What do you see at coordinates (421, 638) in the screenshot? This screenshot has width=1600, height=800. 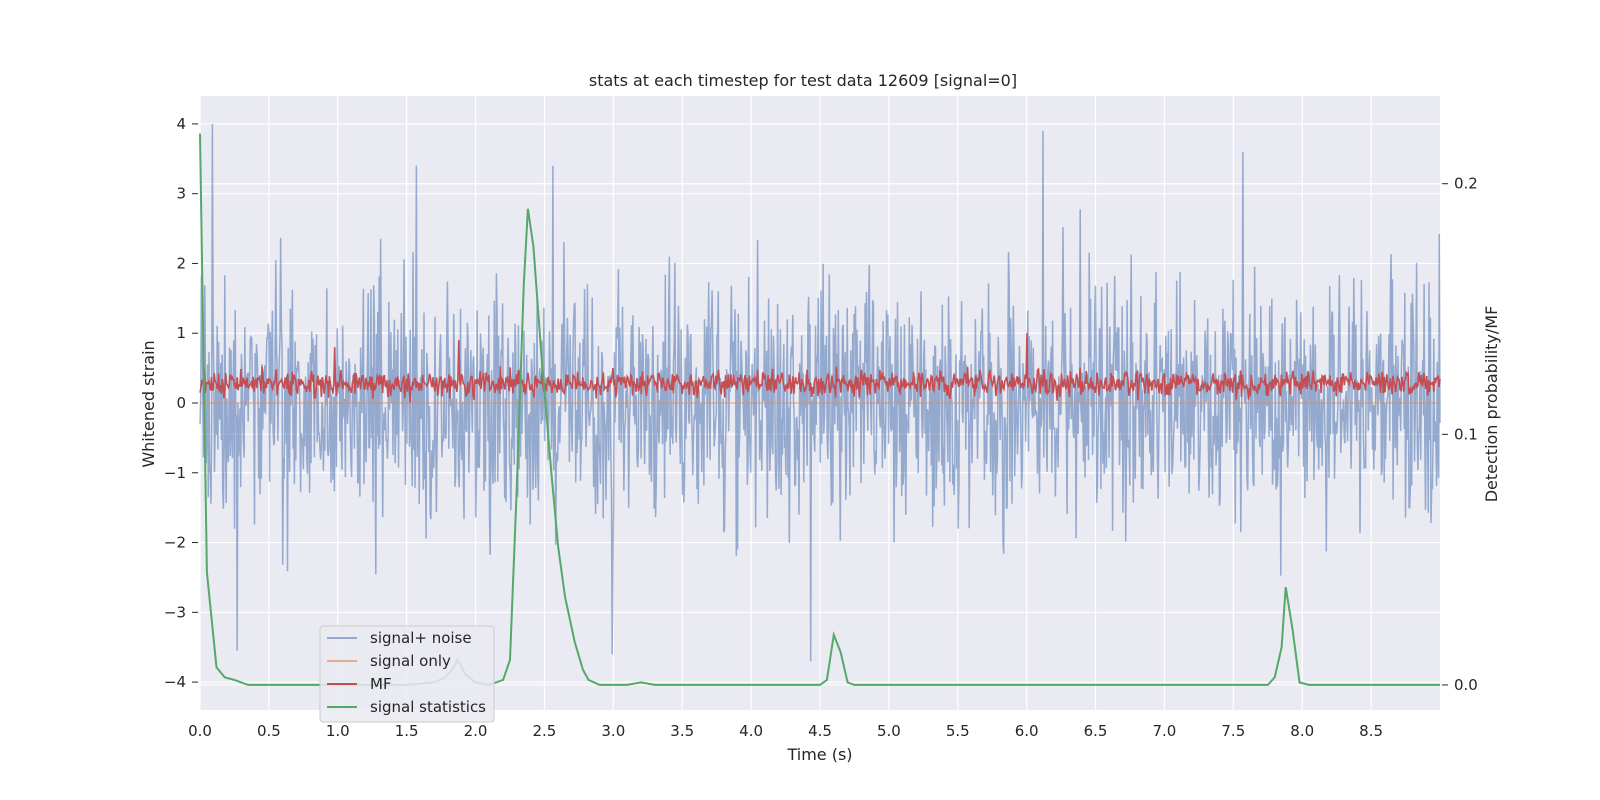 I see `legend-label-signal-noise: signal+ noise` at bounding box center [421, 638].